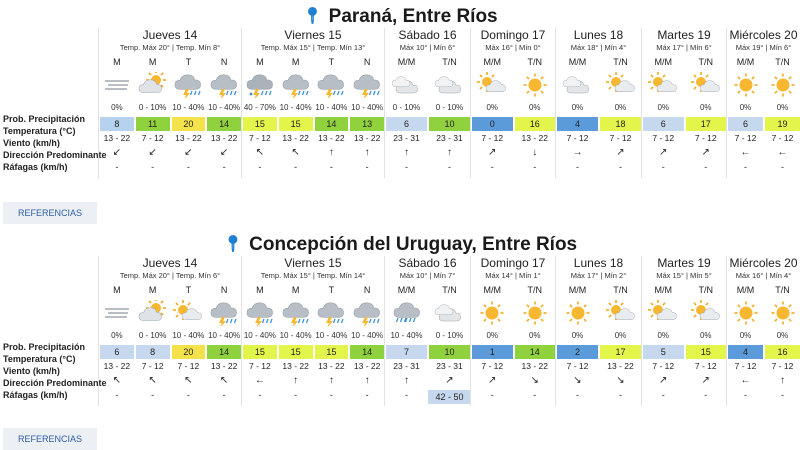  What do you see at coordinates (620, 124) in the screenshot?
I see `temperature-cell: 18` at bounding box center [620, 124].